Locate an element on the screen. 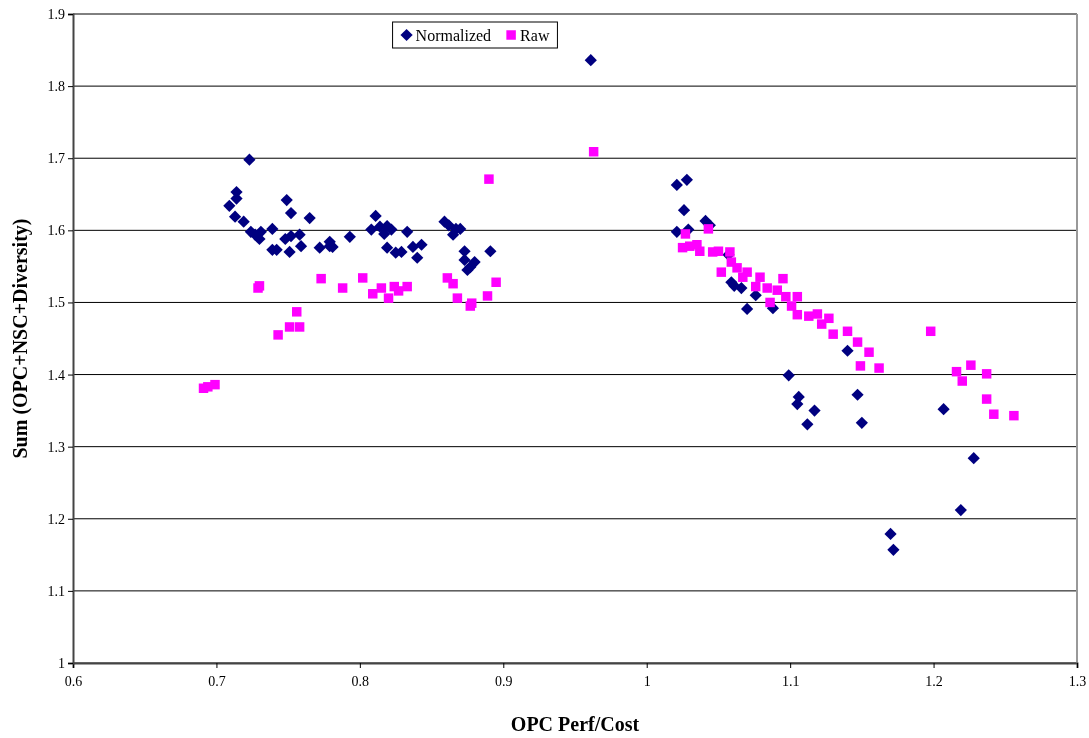  y-axis-title: Sum (OPC+NSC+Diversity) is located at coordinates (20, 338).